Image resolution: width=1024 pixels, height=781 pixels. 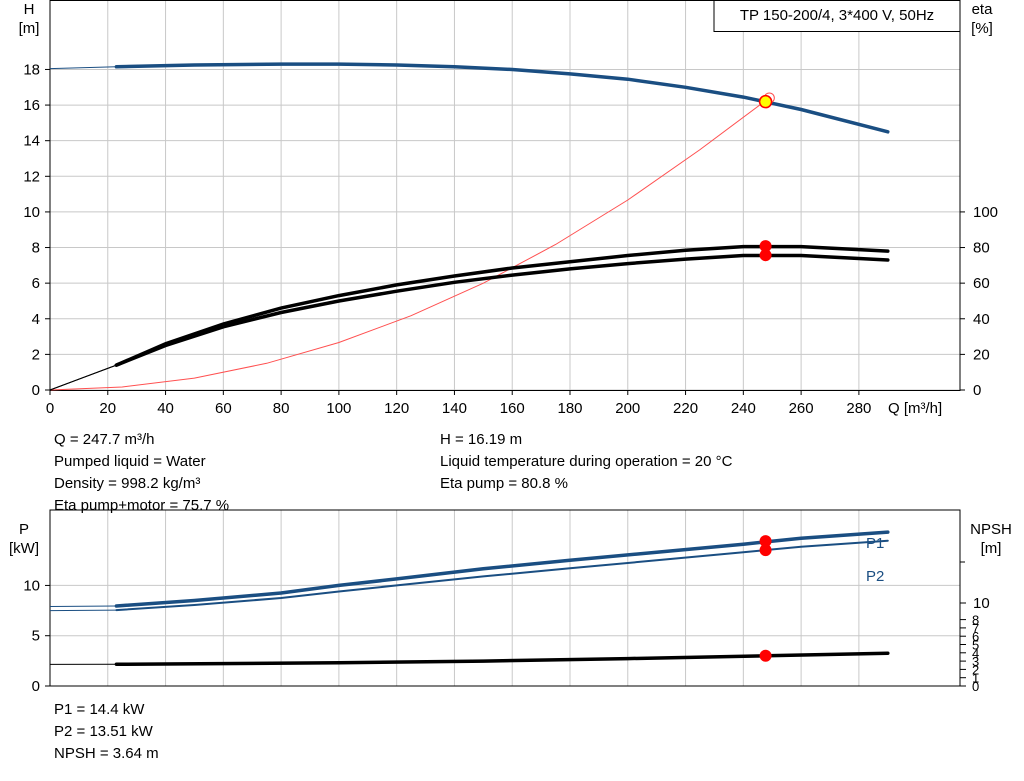 I want to click on eta-pump-curve, so click(x=502, y=305).